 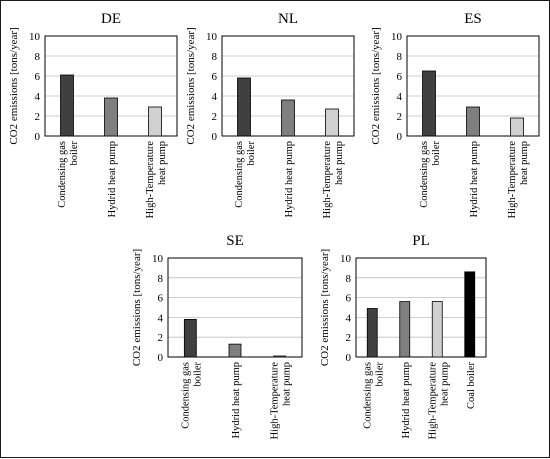 I want to click on category-label: Coal boiler, so click(x=471, y=385).